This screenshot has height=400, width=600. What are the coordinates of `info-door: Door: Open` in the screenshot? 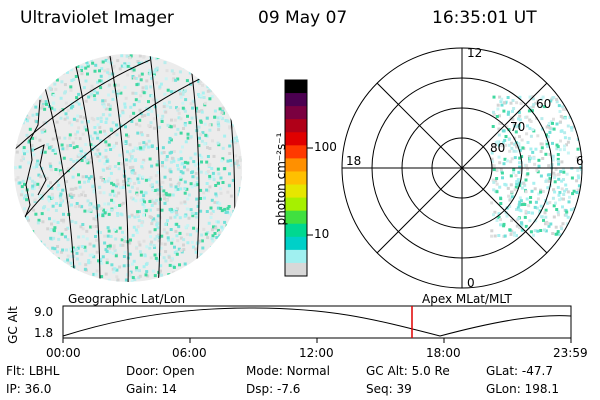 It's located at (160, 371).